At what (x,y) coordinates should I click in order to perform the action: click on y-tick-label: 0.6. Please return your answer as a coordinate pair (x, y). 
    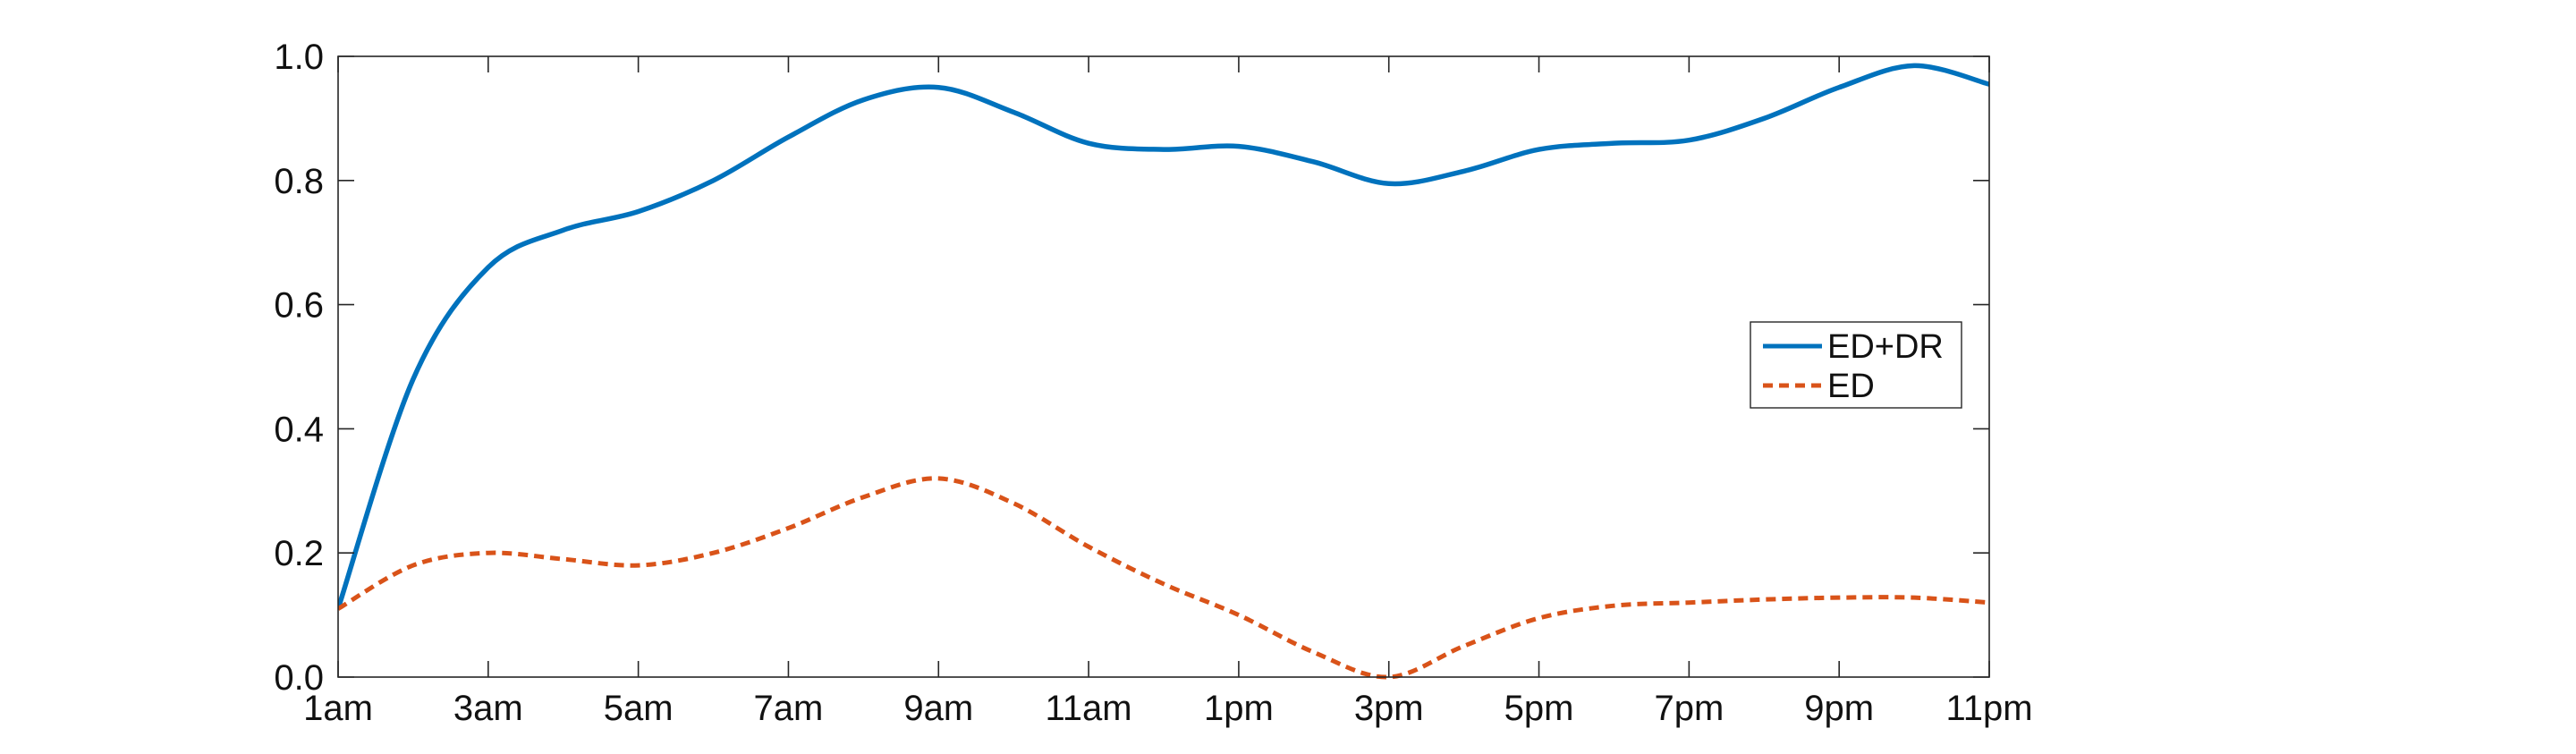
    Looking at the image, I should click on (299, 306).